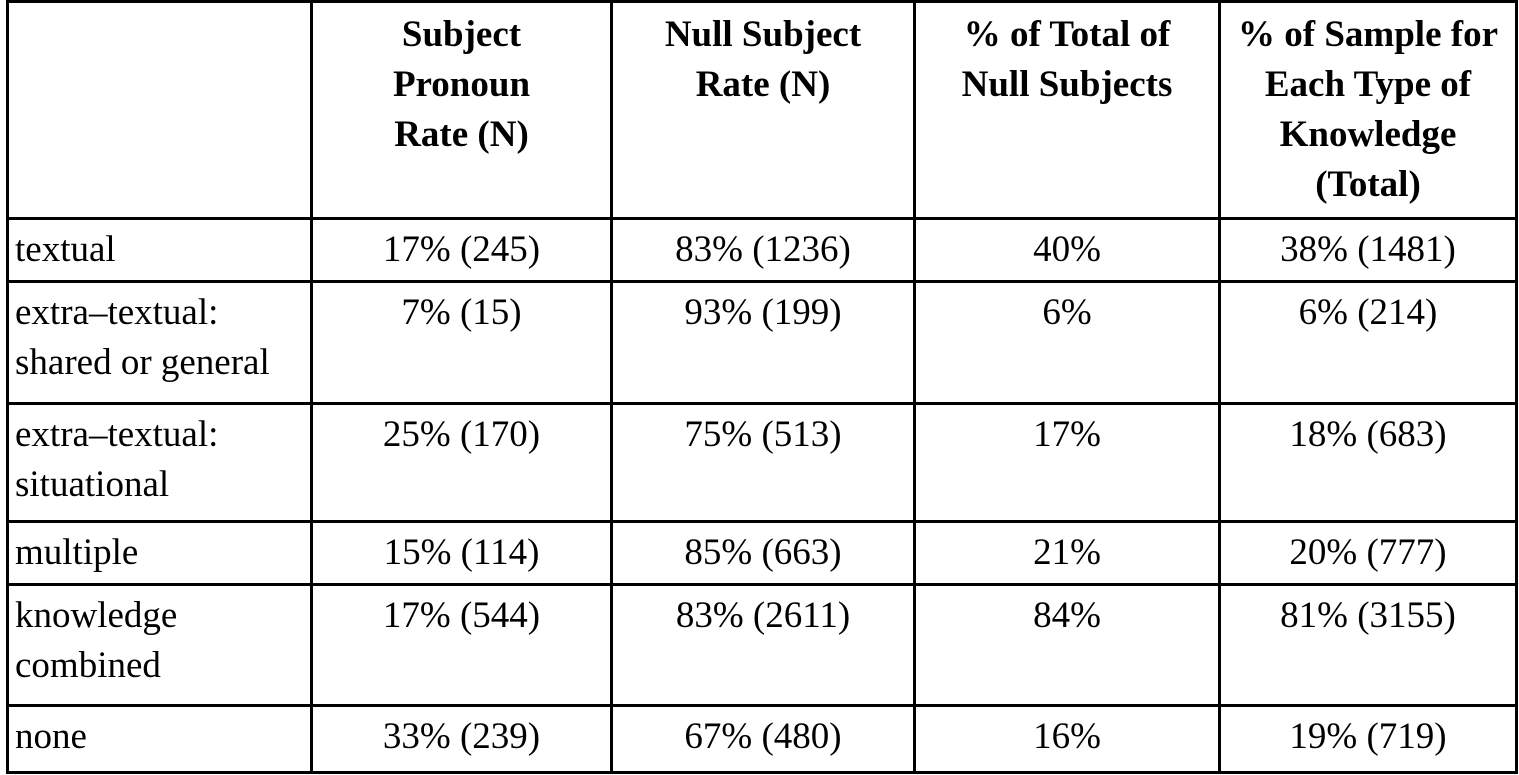 This screenshot has height=775, width=1519. Describe the element at coordinates (1067, 250) in the screenshot. I see `cell-pct-total-null-subjects: 40%` at that location.